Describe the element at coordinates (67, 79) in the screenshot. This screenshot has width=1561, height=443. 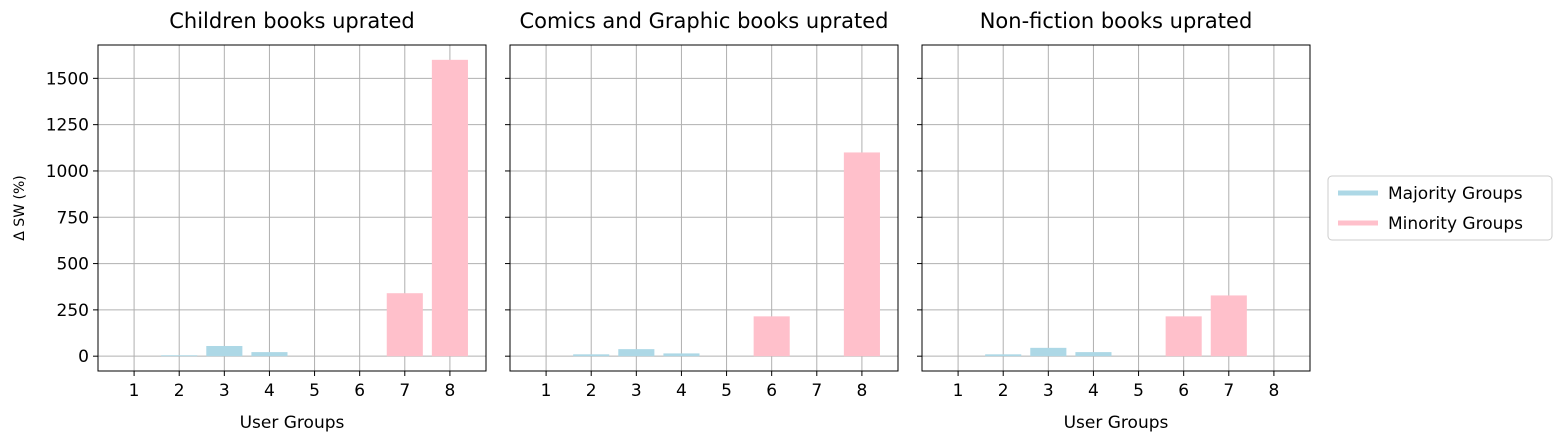
I see `y-tick-label: 1500` at that location.